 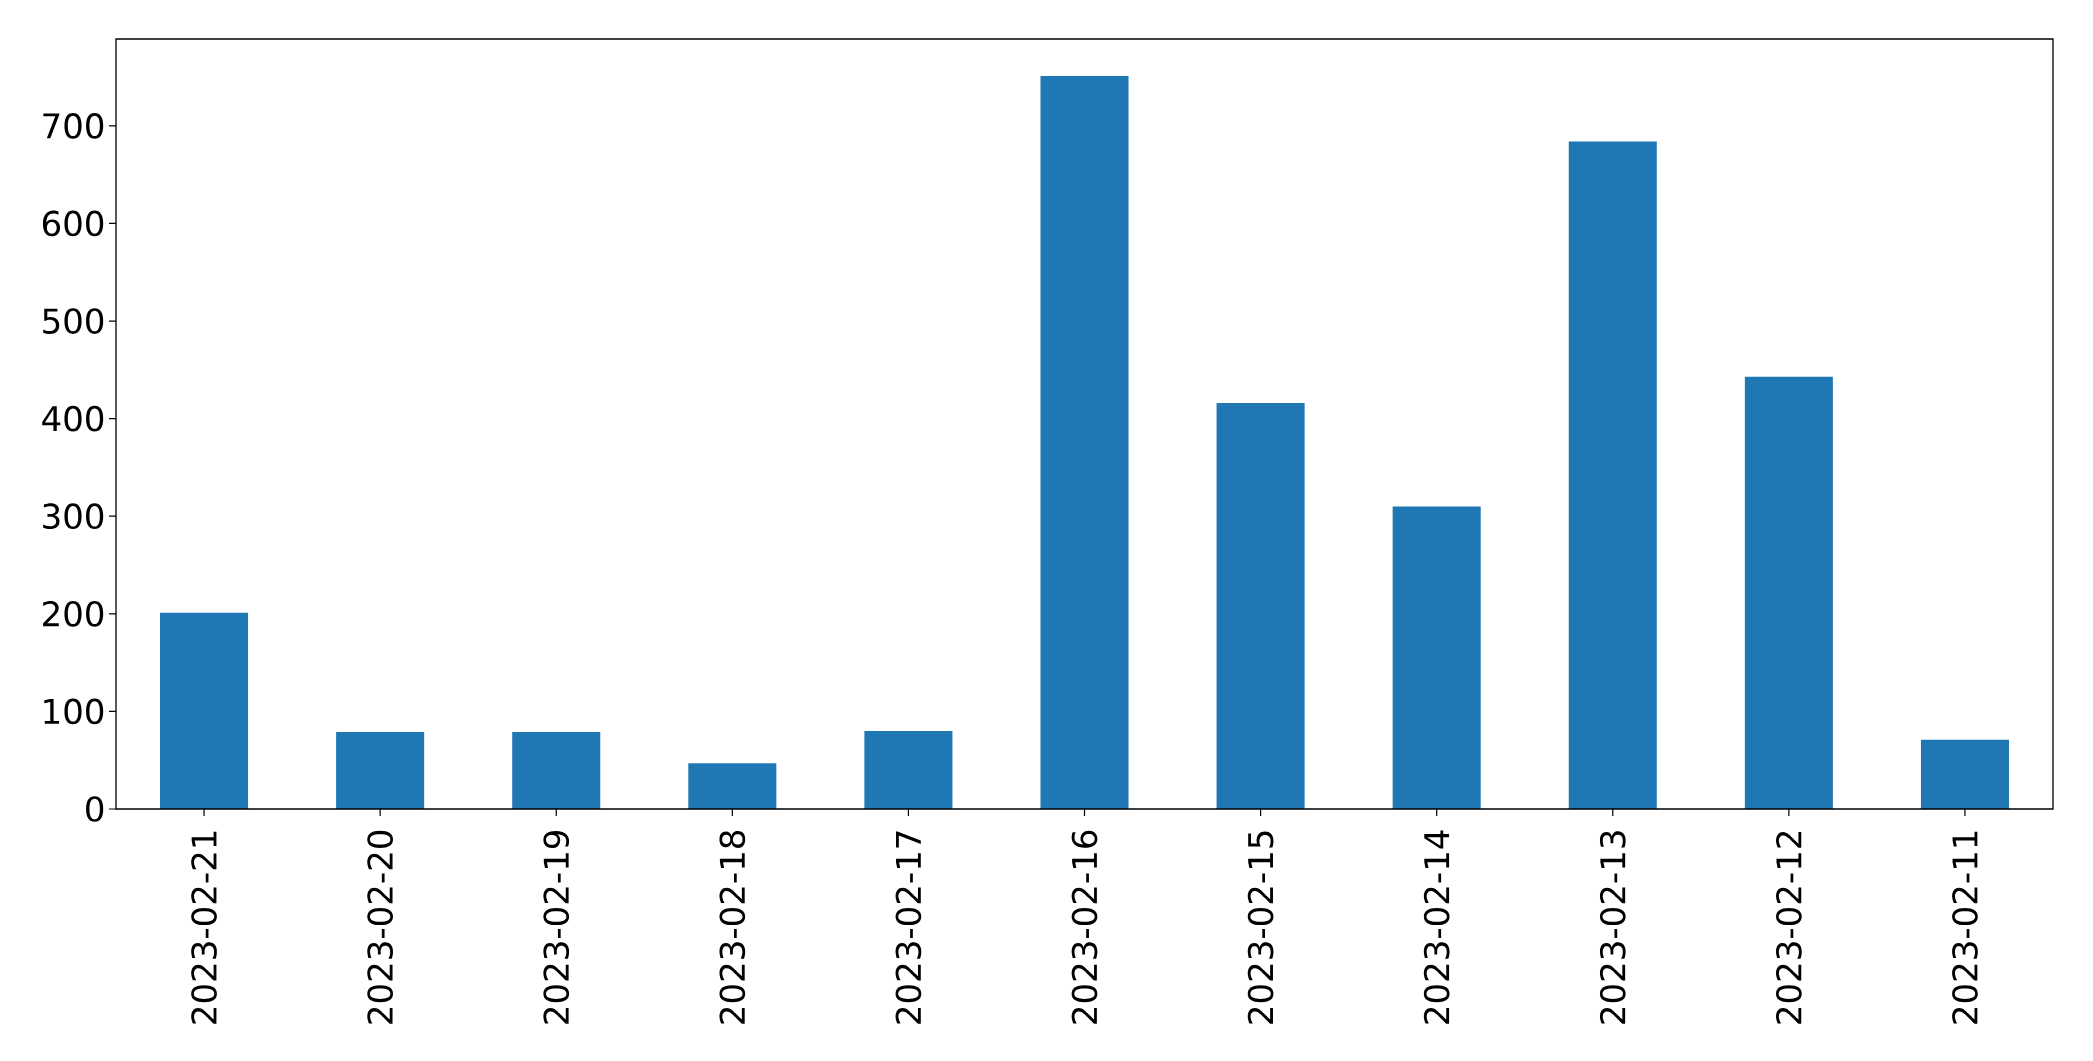 I want to click on y-tick-label: 400, so click(x=73, y=418).